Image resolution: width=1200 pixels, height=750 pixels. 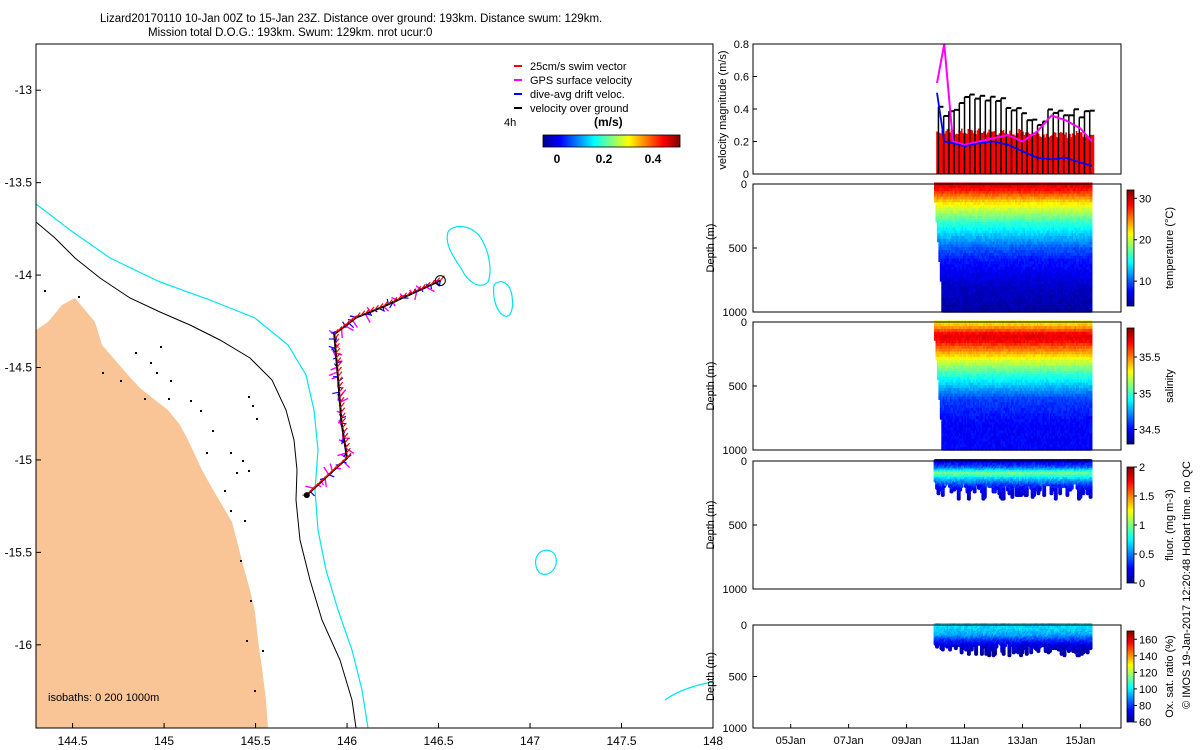 I want to click on velocity-y-tick-label: 0.8, so click(x=741, y=45).